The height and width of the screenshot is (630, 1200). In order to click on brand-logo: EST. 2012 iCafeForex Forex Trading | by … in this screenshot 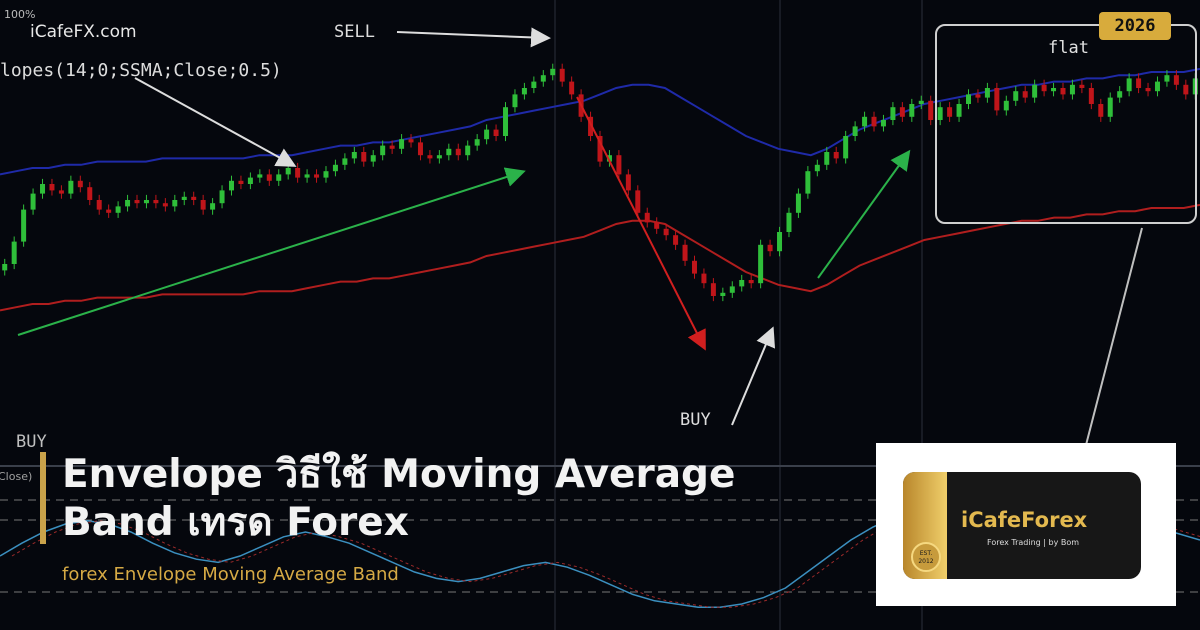, I will do `click(1022, 525)`.